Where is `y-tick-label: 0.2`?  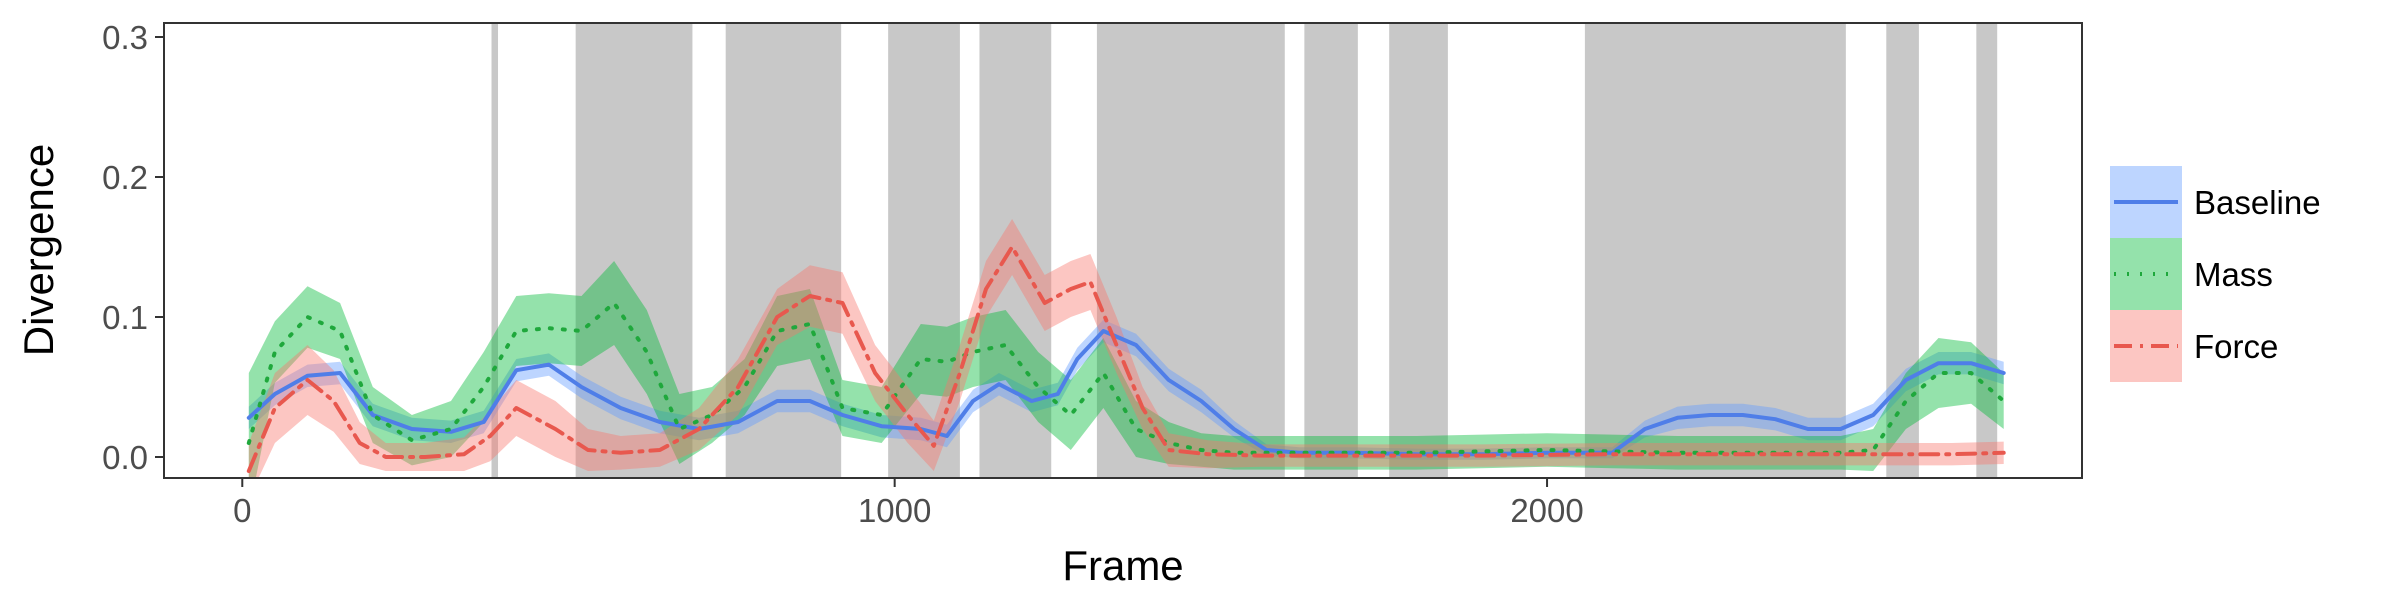 y-tick-label: 0.2 is located at coordinates (125, 177).